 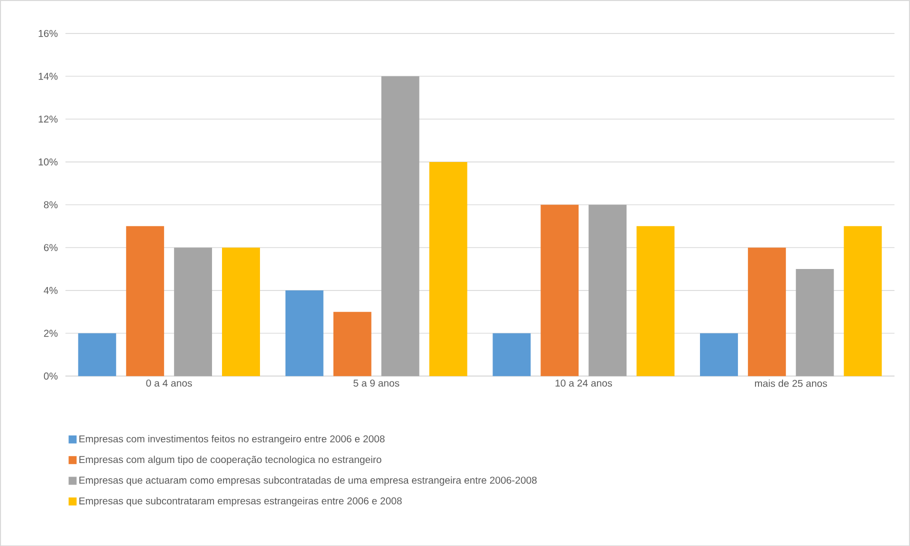 What do you see at coordinates (377, 382) in the screenshot?
I see `x-tick-label: 5 a 9 anos` at bounding box center [377, 382].